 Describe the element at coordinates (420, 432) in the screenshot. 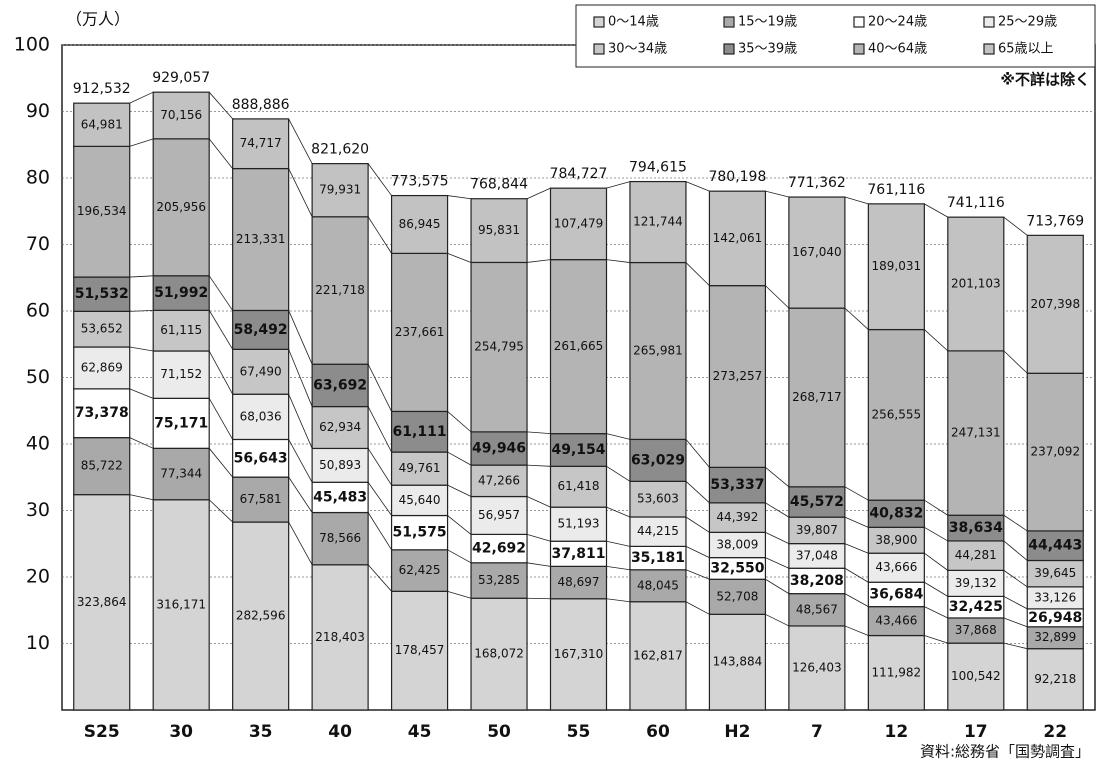

I see `value-label: 61,111` at that location.